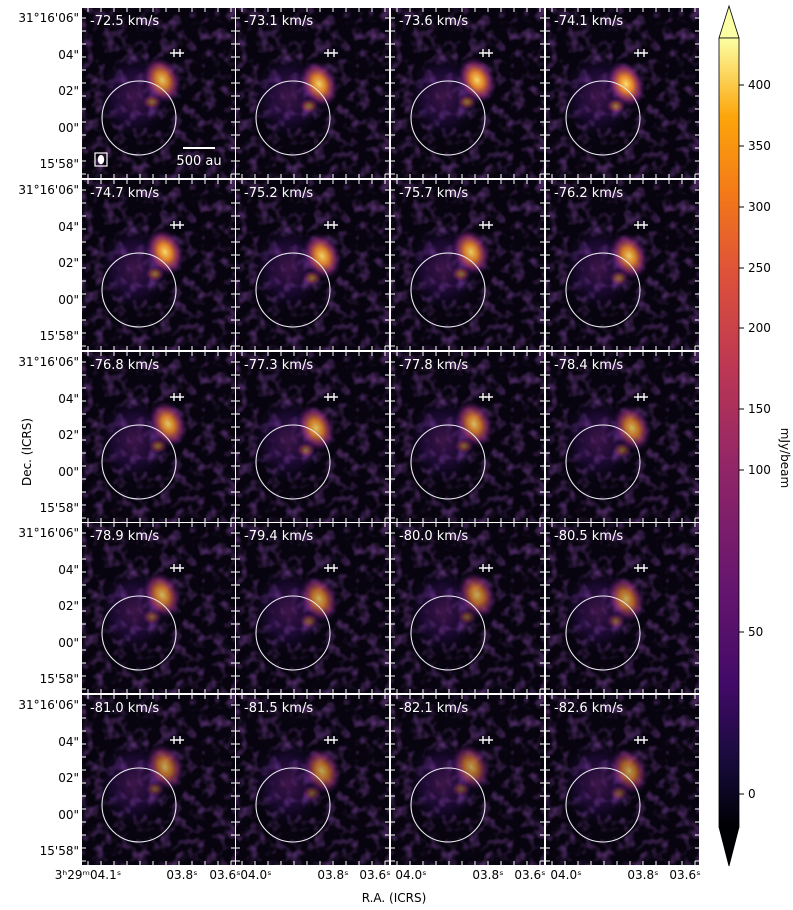  Describe the element at coordinates (278, 536) in the screenshot. I see `velocity-label: -79.4 km/s` at that location.